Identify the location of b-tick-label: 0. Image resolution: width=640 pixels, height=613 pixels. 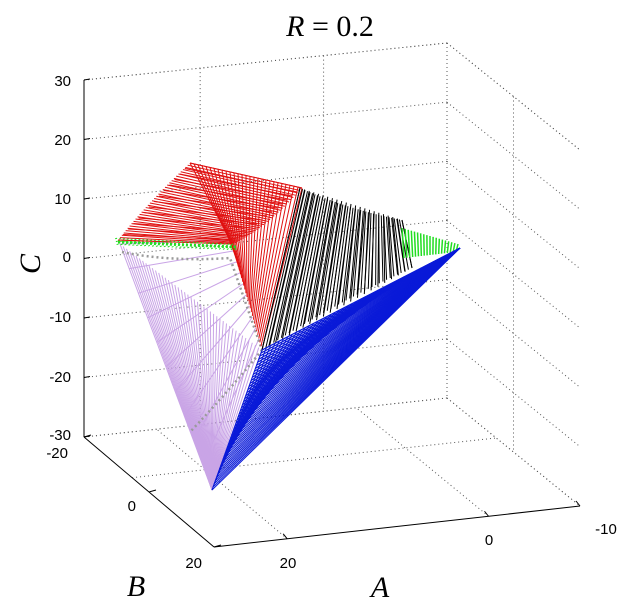
(132, 506).